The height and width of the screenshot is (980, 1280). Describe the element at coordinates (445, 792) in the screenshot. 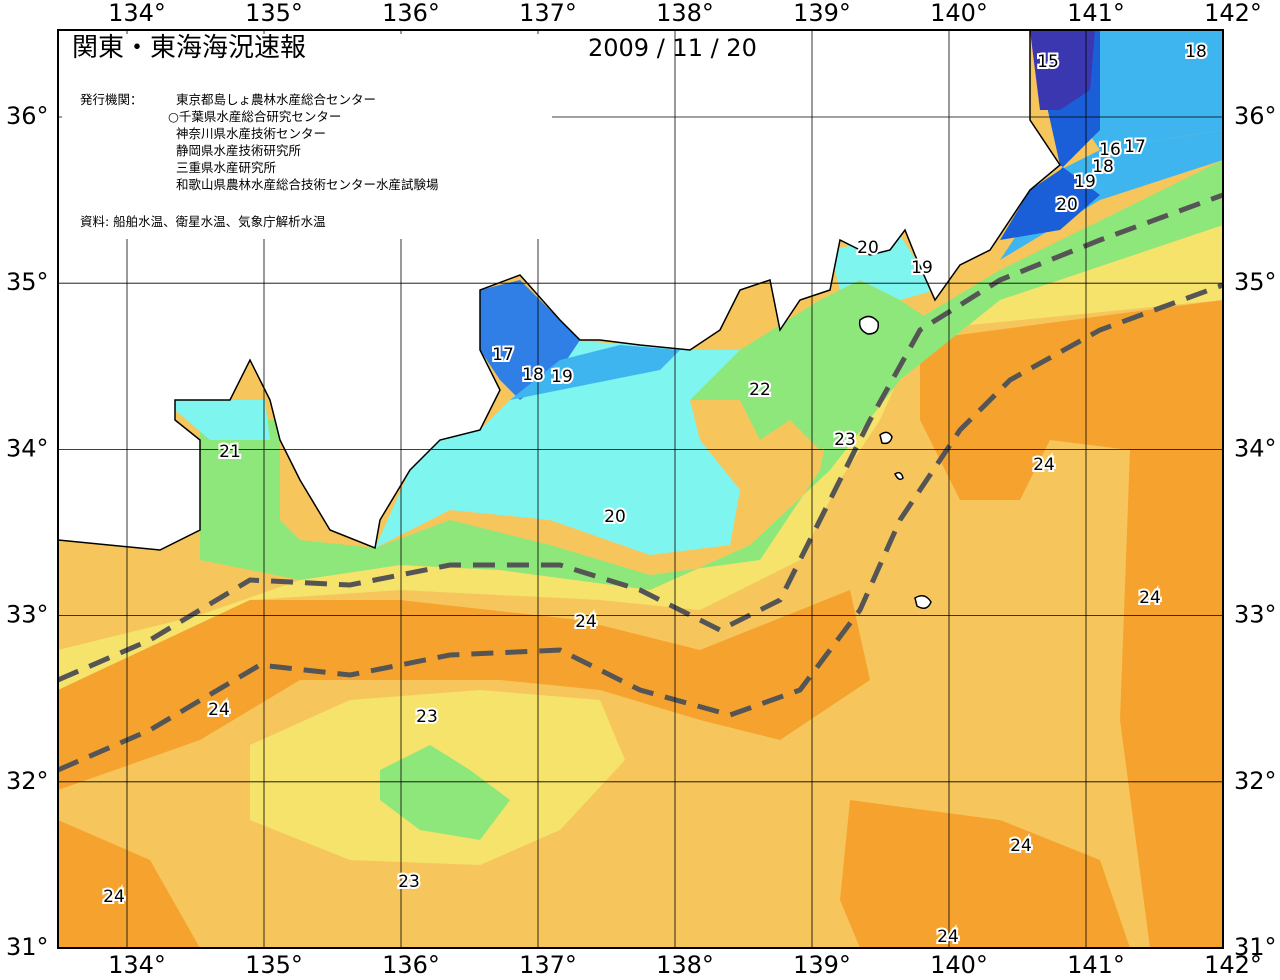

I see `green-zone` at that location.